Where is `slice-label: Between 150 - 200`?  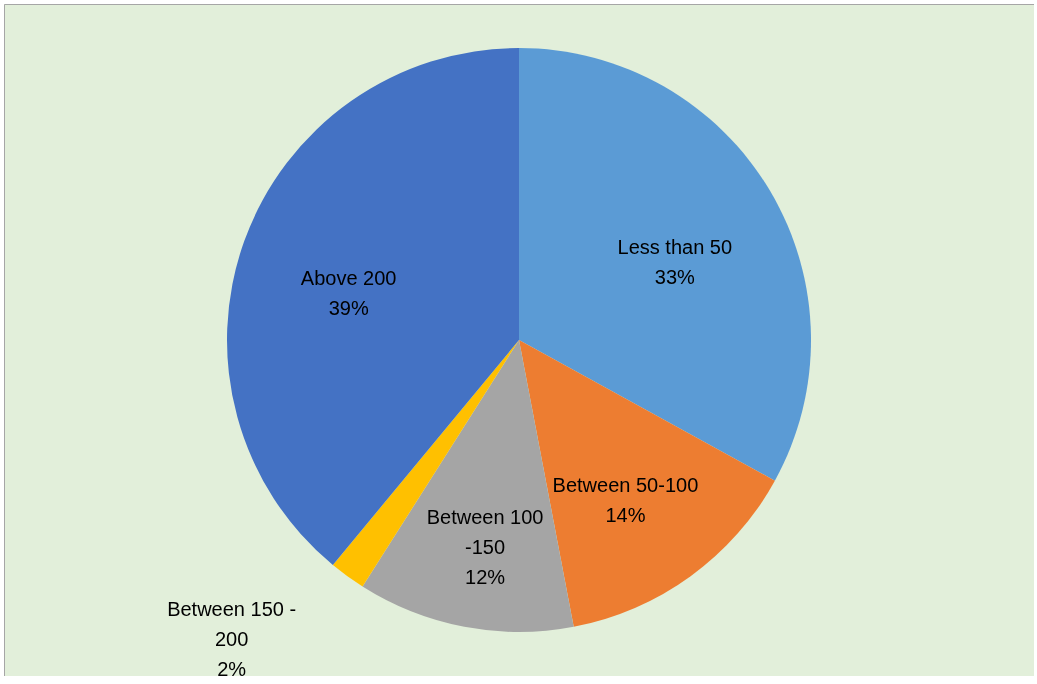 slice-label: Between 150 - 200 is located at coordinates (232, 623).